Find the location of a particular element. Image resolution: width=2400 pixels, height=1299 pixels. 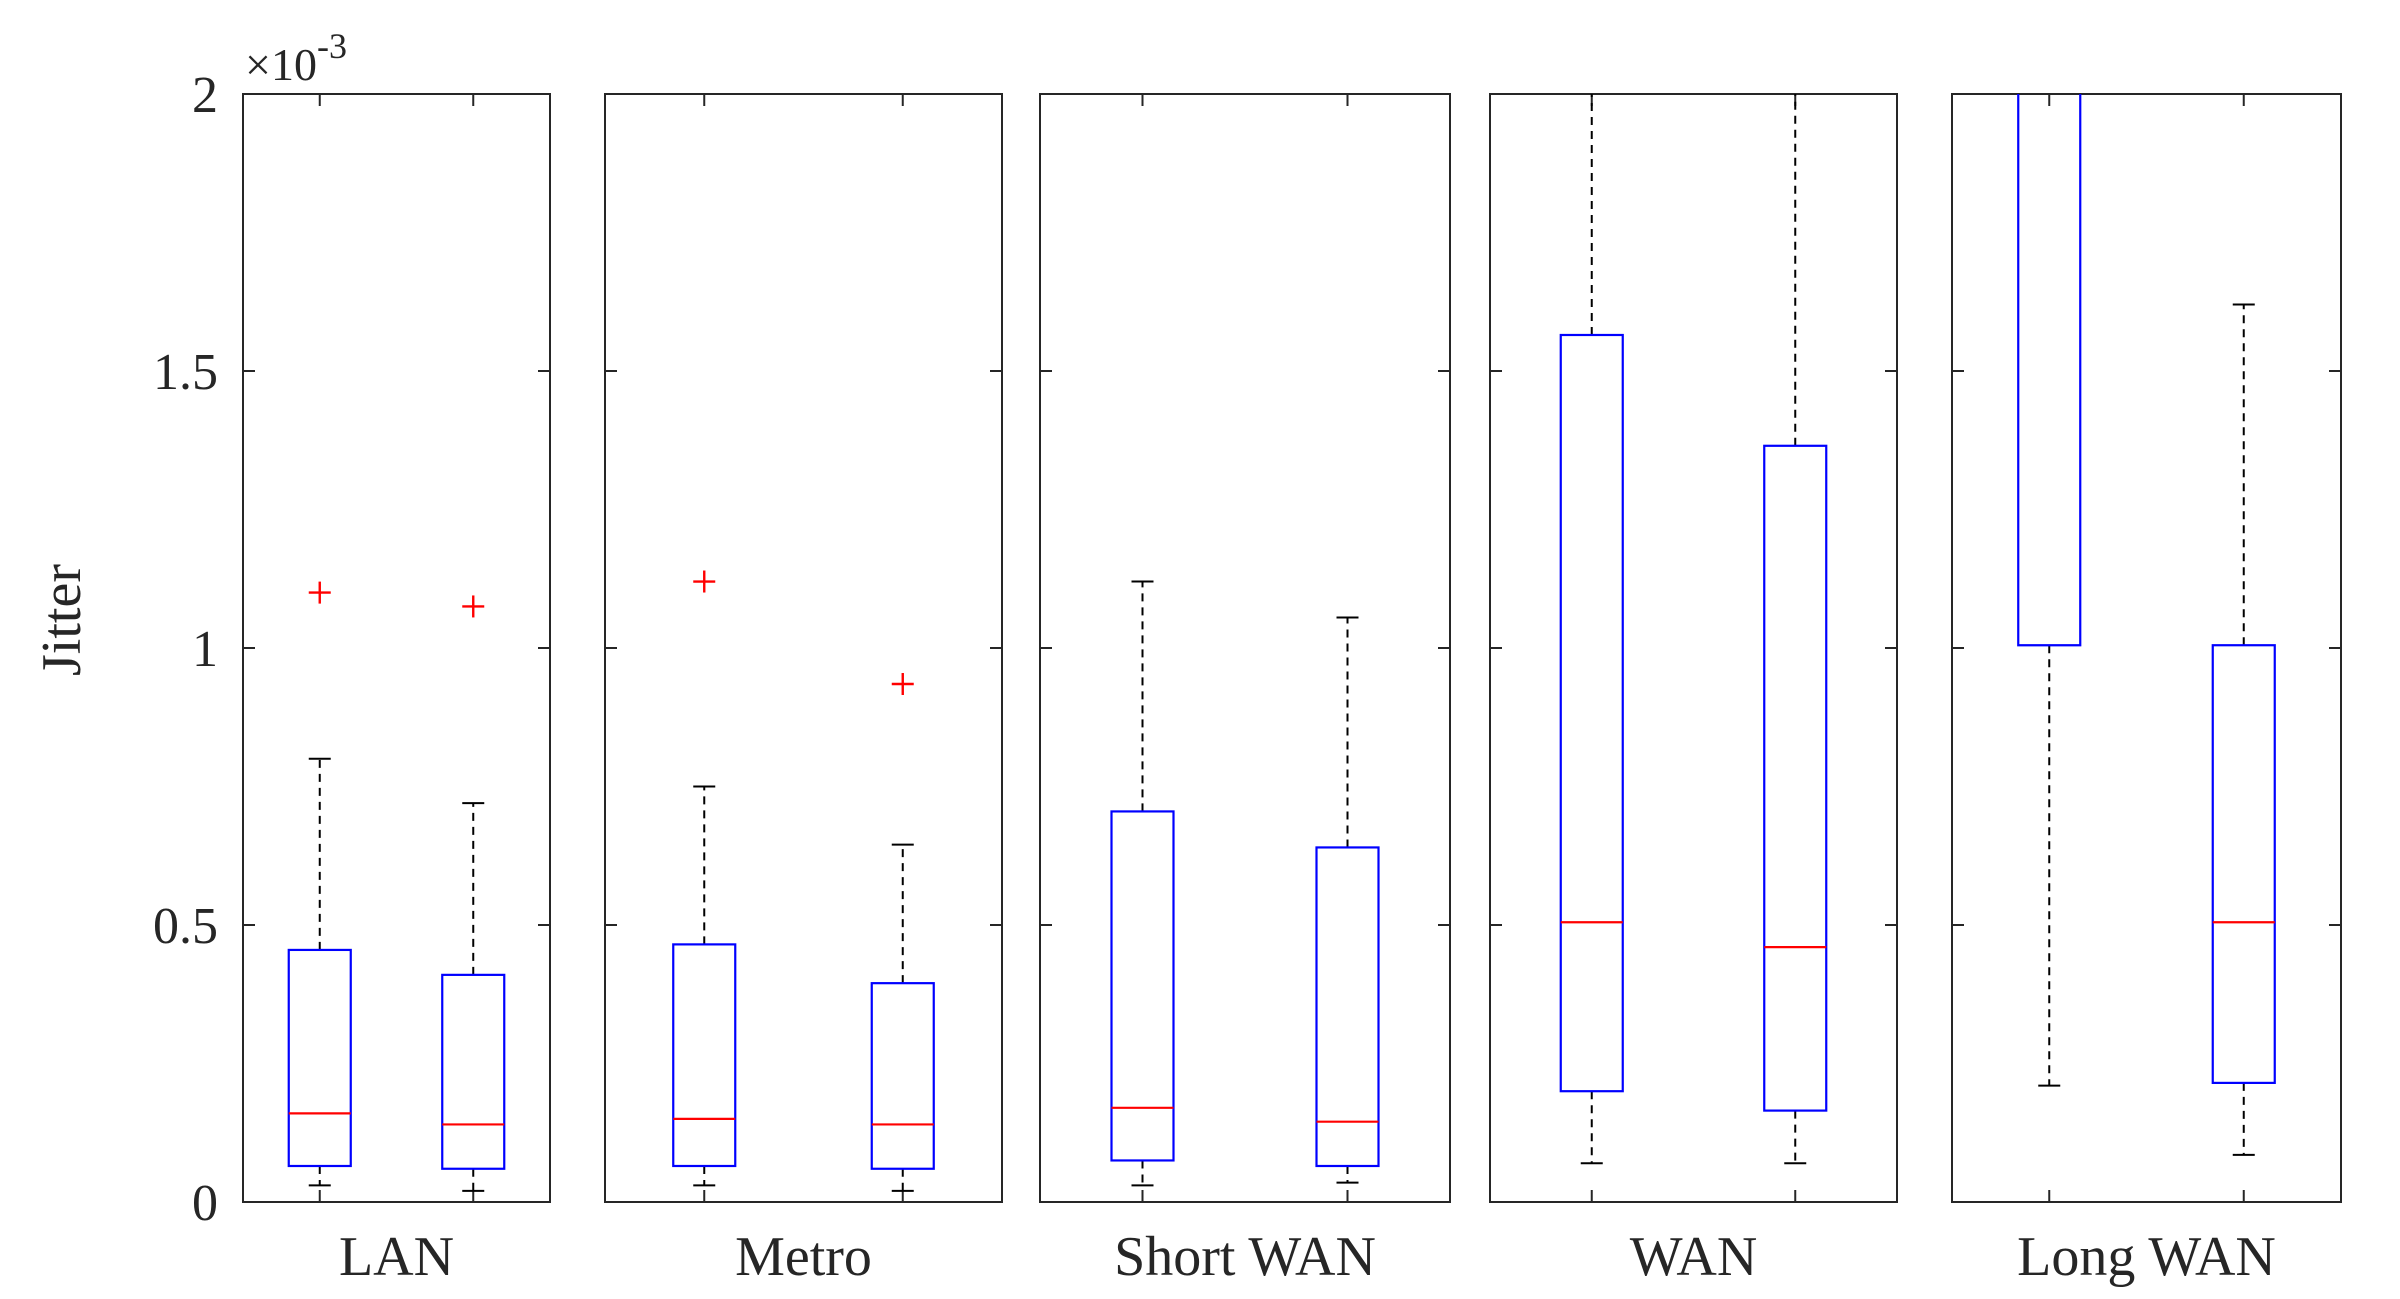

category-label: LAN is located at coordinates (396, 1257).